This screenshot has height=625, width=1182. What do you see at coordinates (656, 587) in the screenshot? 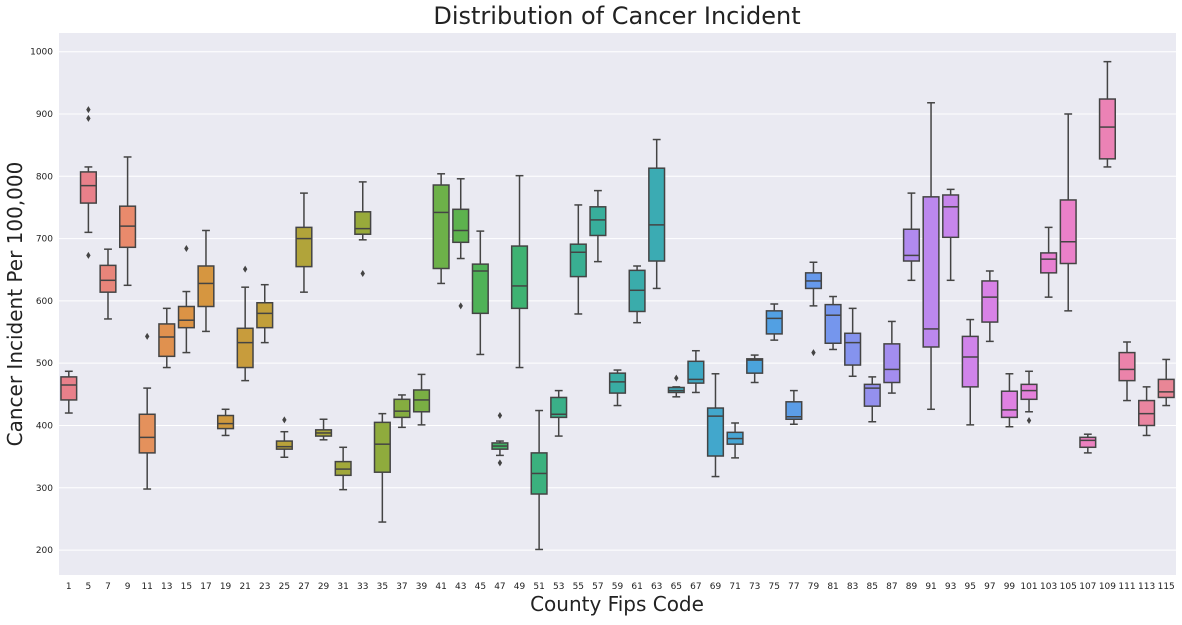
I see `x-tick-label: 63` at bounding box center [656, 587].